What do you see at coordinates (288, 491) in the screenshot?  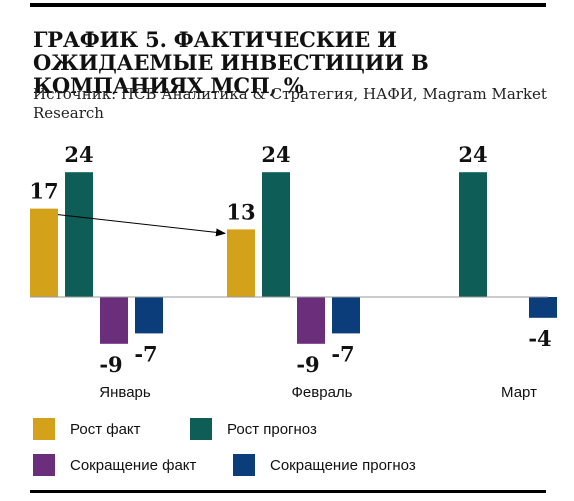 I see `bottom-rule` at bounding box center [288, 491].